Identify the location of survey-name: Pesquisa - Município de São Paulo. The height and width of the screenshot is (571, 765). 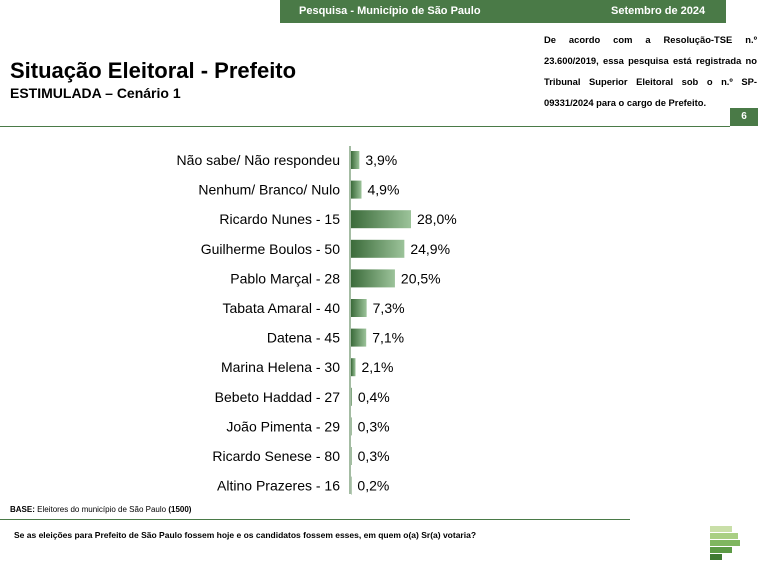
(390, 11).